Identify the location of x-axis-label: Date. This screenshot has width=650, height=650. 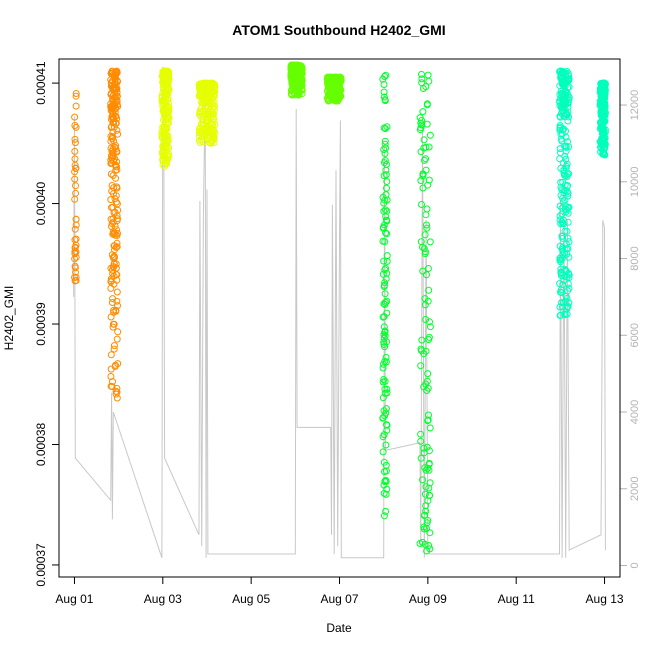
(339, 628).